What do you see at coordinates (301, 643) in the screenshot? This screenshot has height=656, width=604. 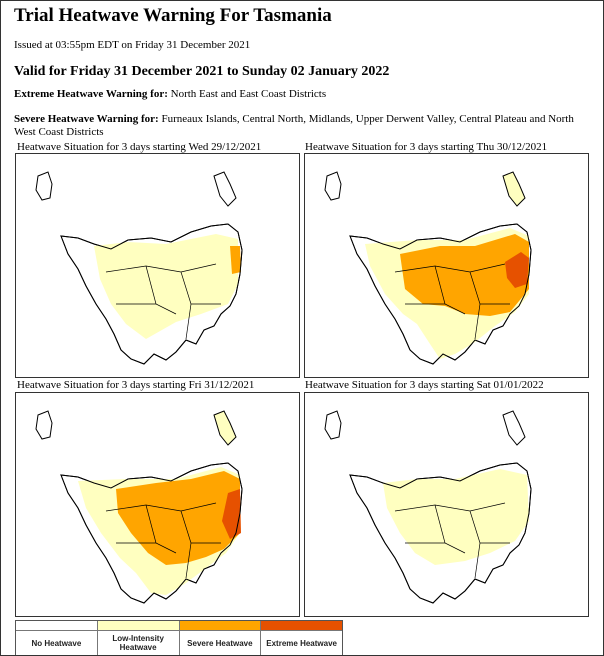 I see `legend-label: Extreme Heatwave` at bounding box center [301, 643].